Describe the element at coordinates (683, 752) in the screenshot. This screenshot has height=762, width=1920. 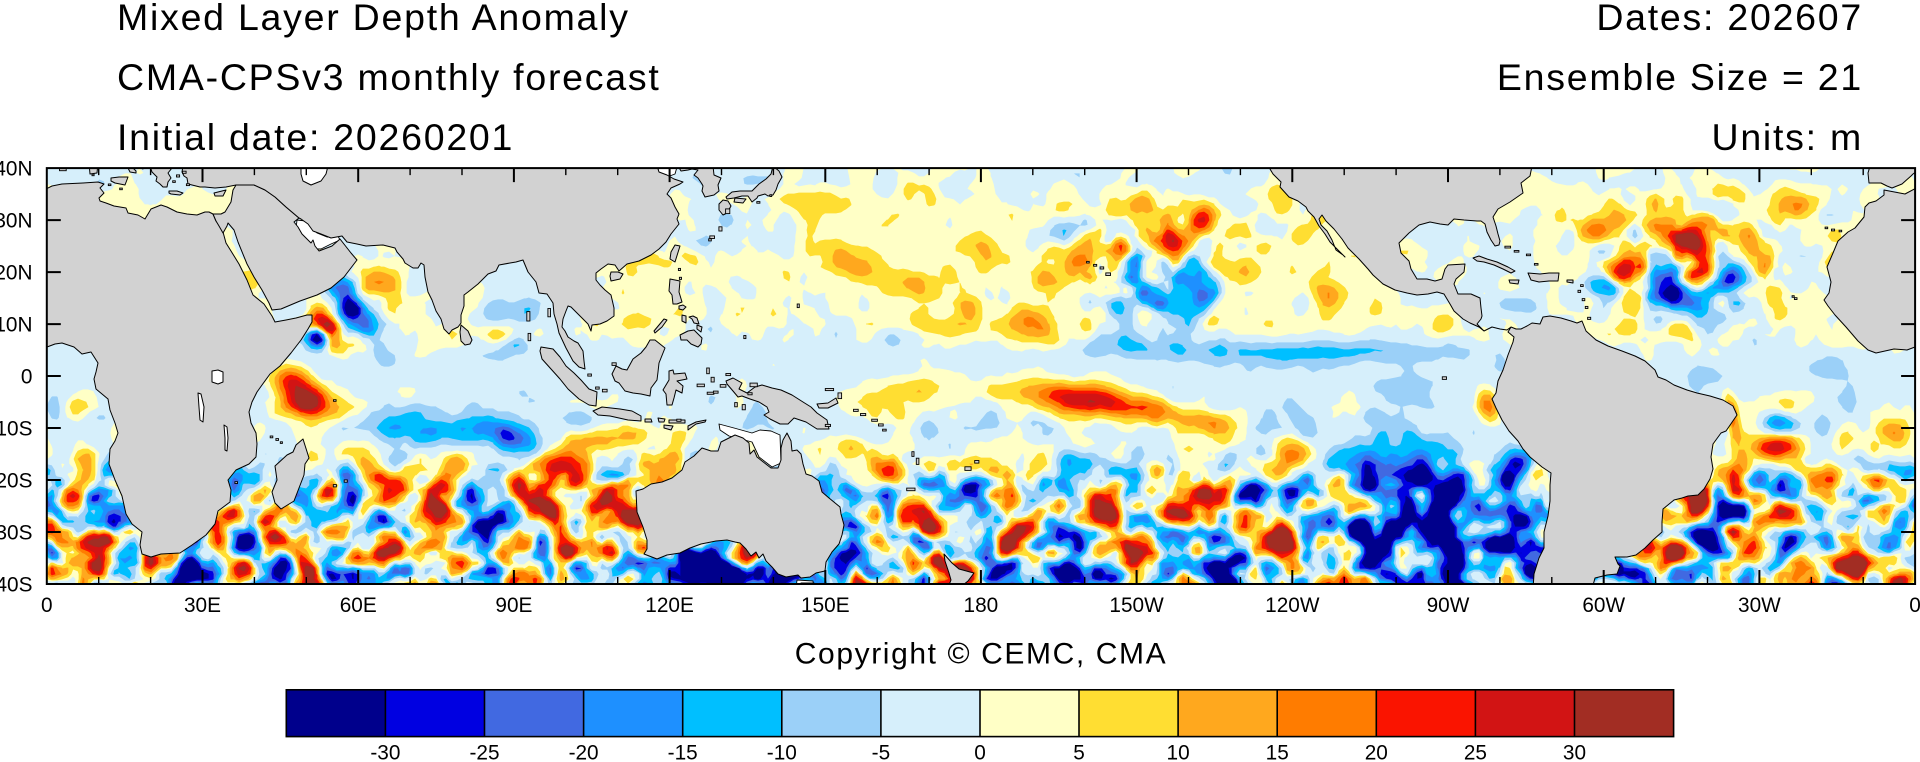
I see `svg-text: -15` at that location.